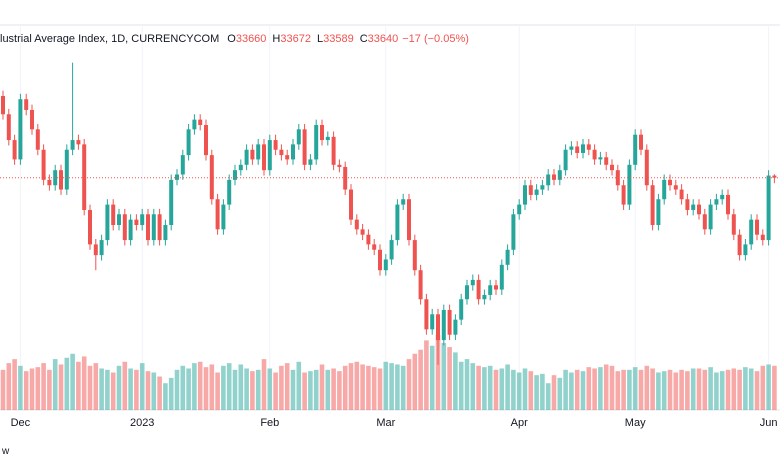 This screenshot has width=780, height=470. What do you see at coordinates (635, 423) in the screenshot?
I see `x-tick-label: May` at bounding box center [635, 423].